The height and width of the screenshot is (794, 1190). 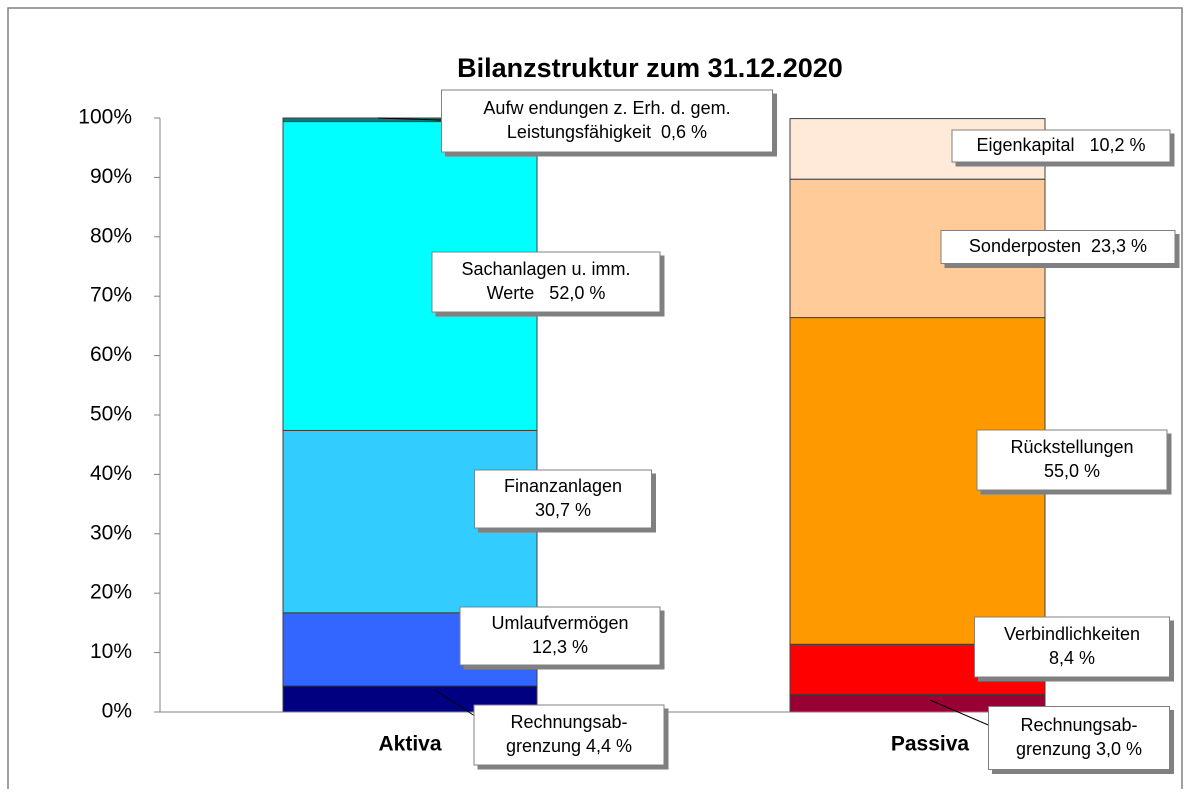 I want to click on y-tick-label: 40%, so click(x=111, y=473).